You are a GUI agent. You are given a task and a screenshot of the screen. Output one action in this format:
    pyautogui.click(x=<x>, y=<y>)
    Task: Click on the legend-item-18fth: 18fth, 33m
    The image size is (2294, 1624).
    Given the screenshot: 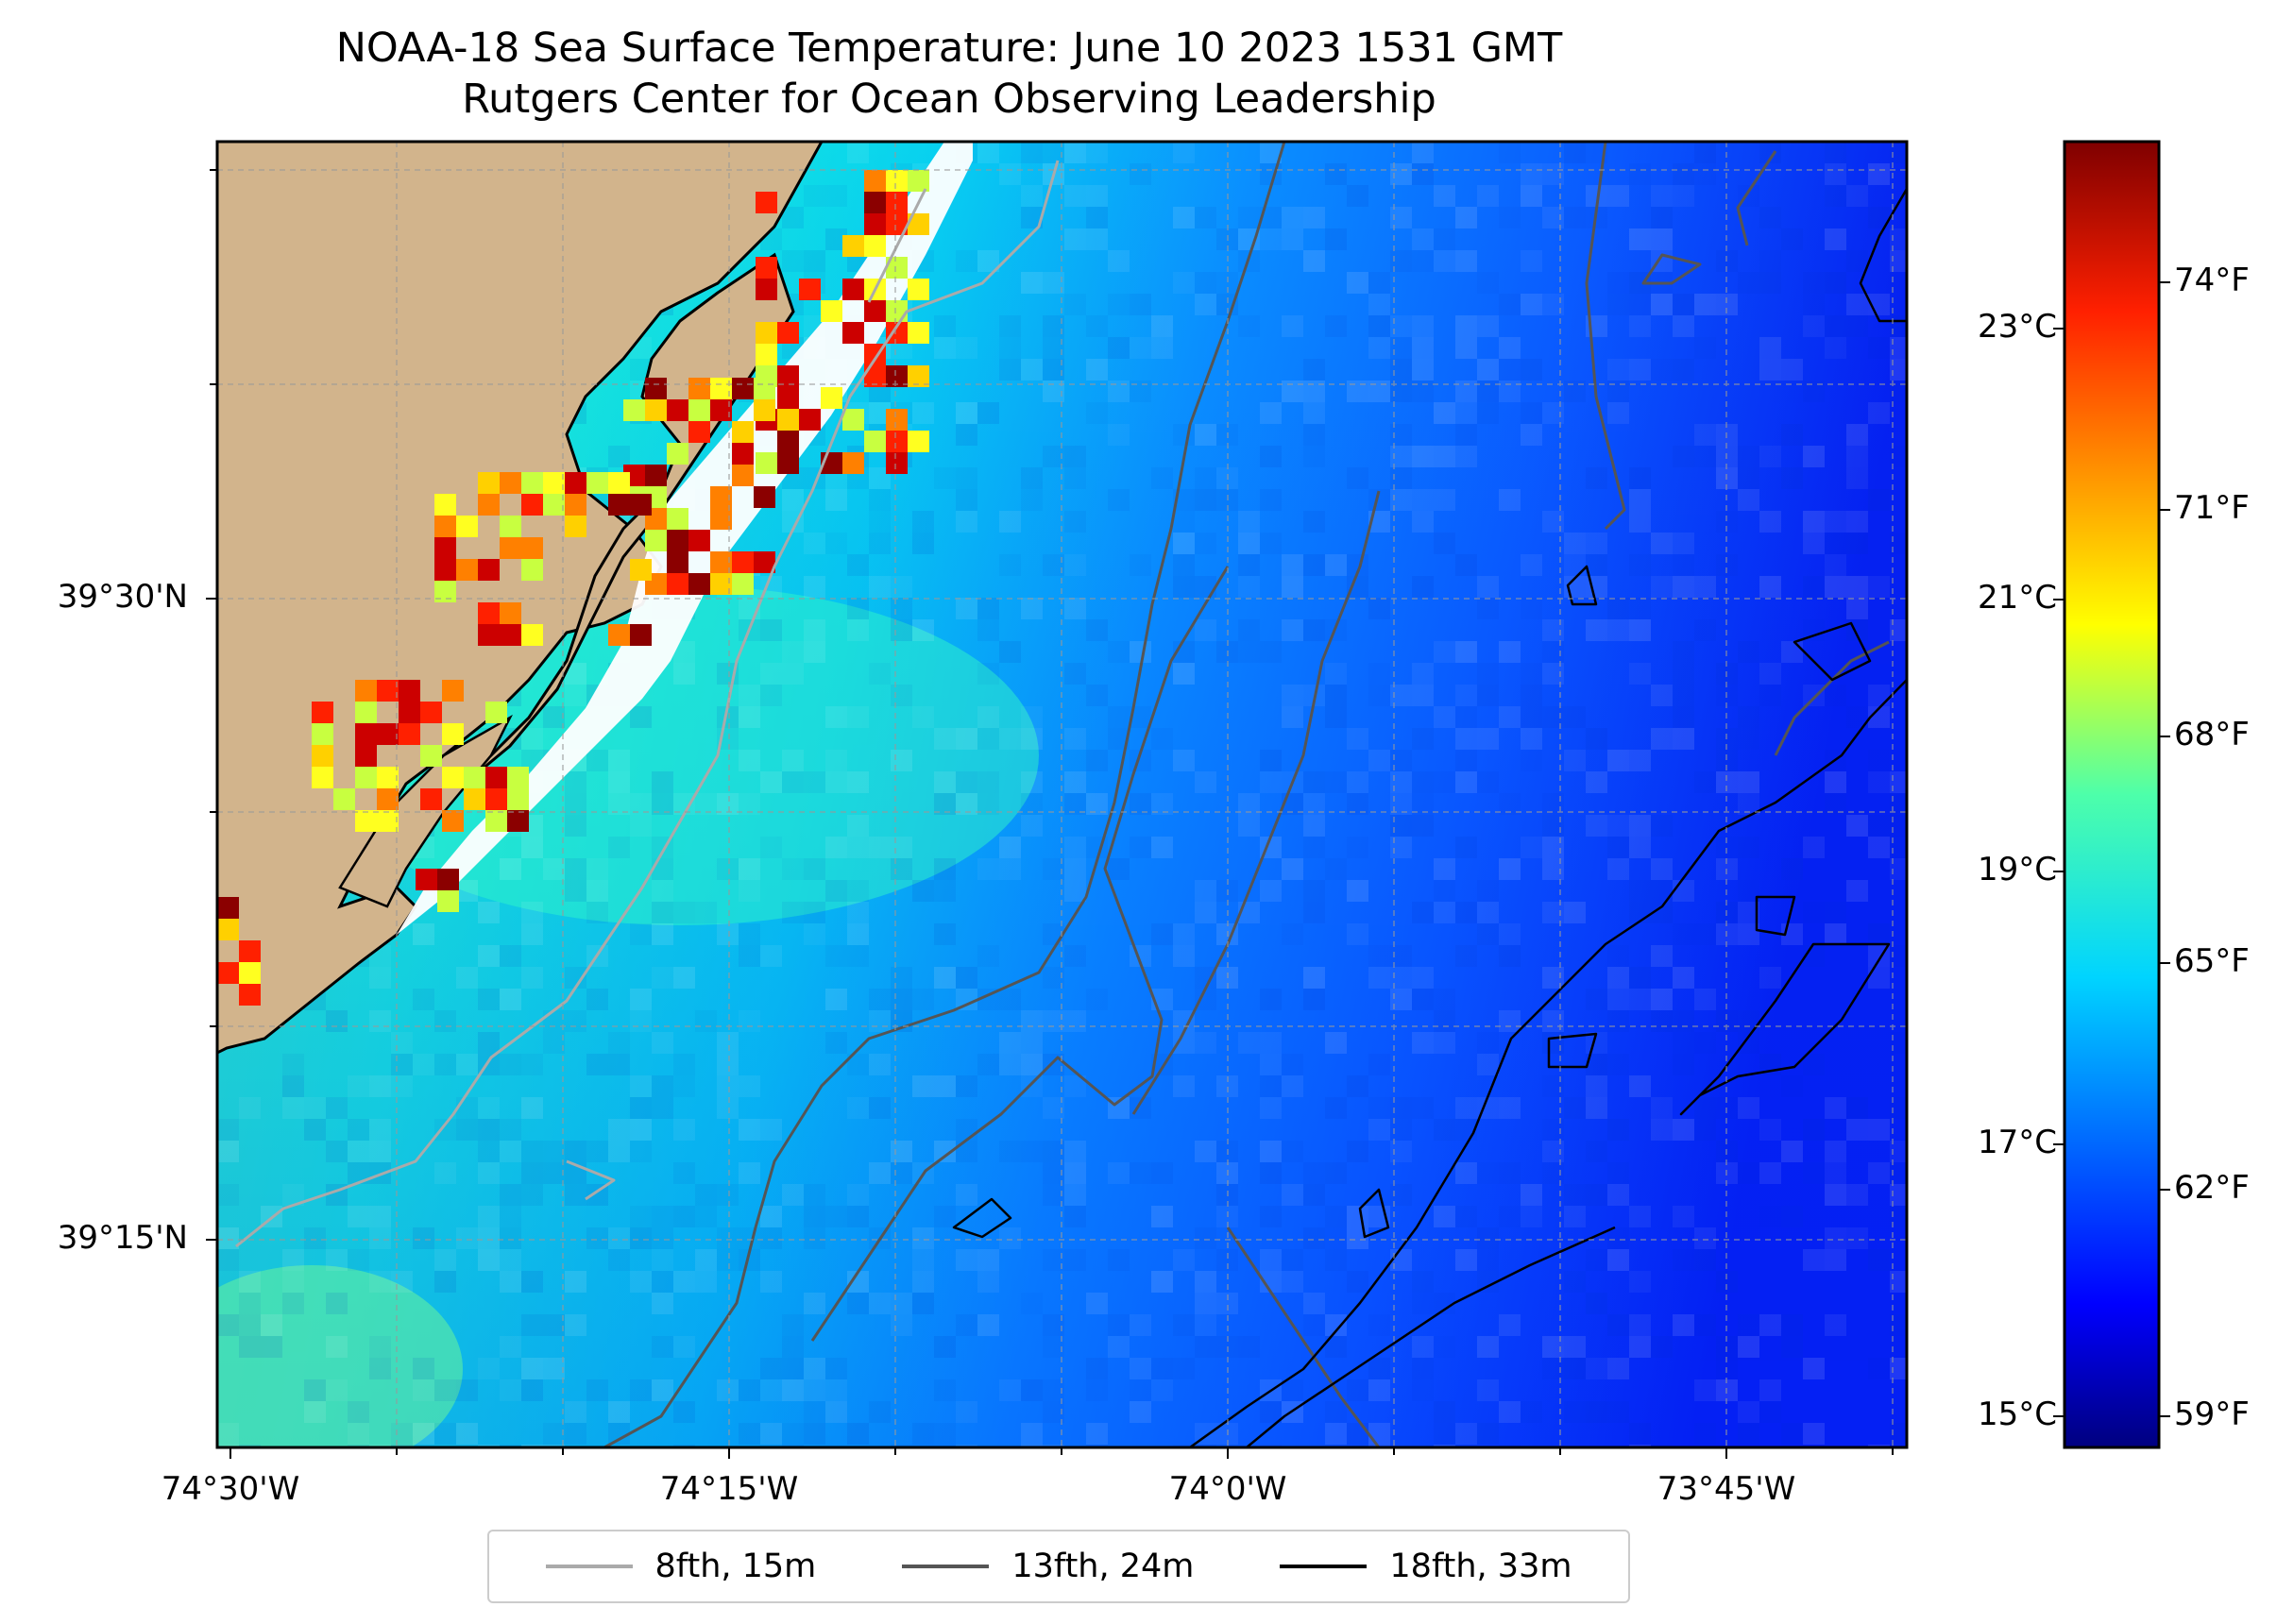 What is the action you would take?
    pyautogui.click(x=1426, y=1566)
    